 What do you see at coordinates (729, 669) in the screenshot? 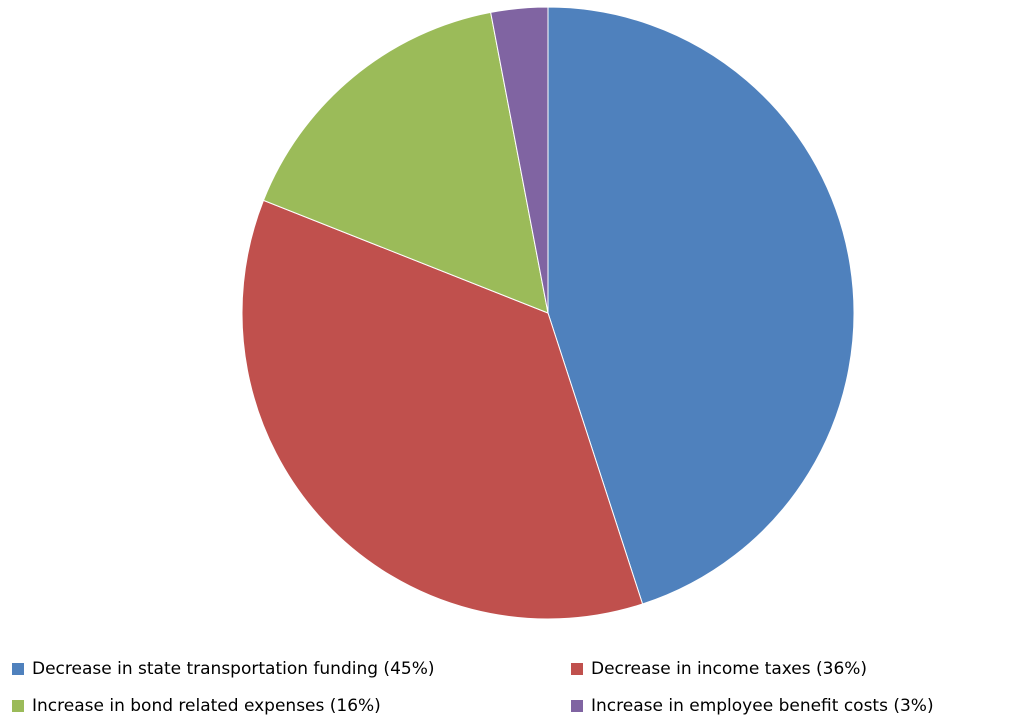
I see `legend-label: Decrease in income taxes (36%)` at bounding box center [729, 669].